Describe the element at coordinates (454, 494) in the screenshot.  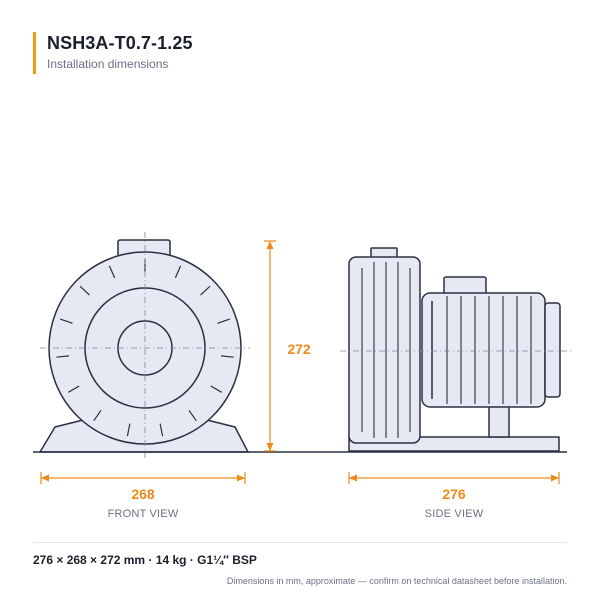
I see `side-length-dimension: 276` at that location.